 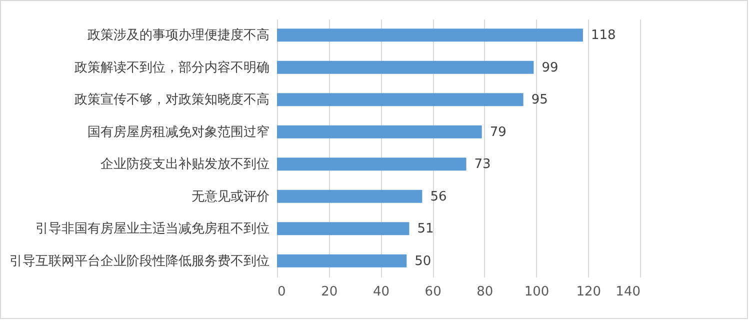 I want to click on x-tick-label: 120, so click(x=589, y=292).